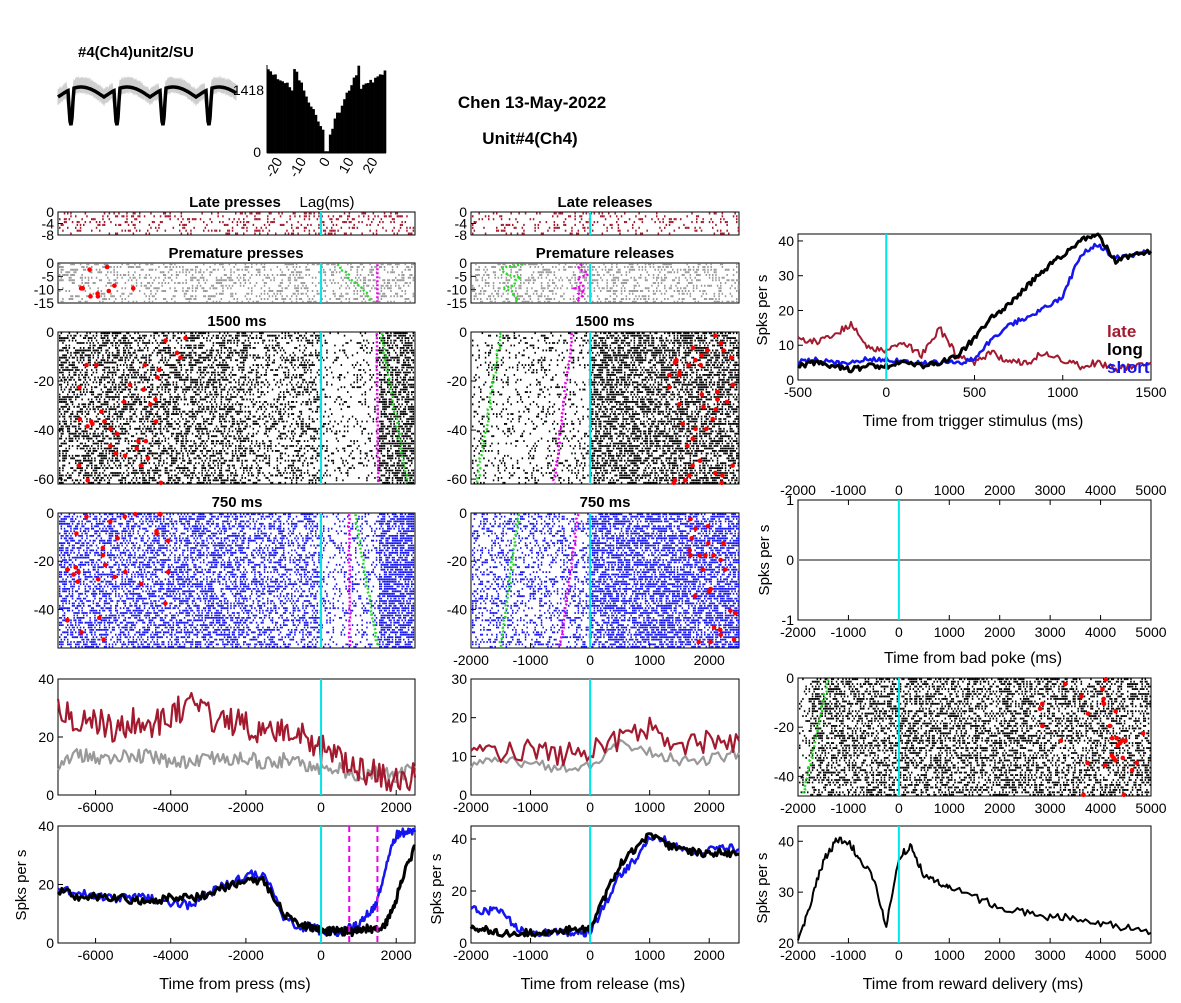 This screenshot has height=1003, width=1181. What do you see at coordinates (235, 253) in the screenshot?
I see `title-premature-presses: Premature presses` at bounding box center [235, 253].